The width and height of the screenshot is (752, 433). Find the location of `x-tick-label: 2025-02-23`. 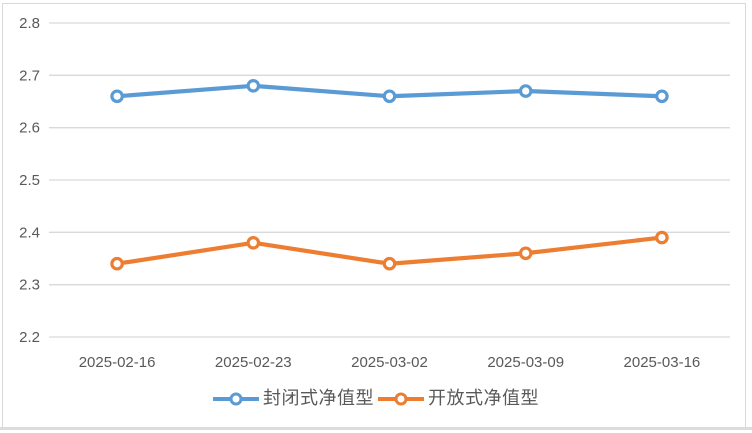

x-tick-label: 2025-02-23 is located at coordinates (253, 362).